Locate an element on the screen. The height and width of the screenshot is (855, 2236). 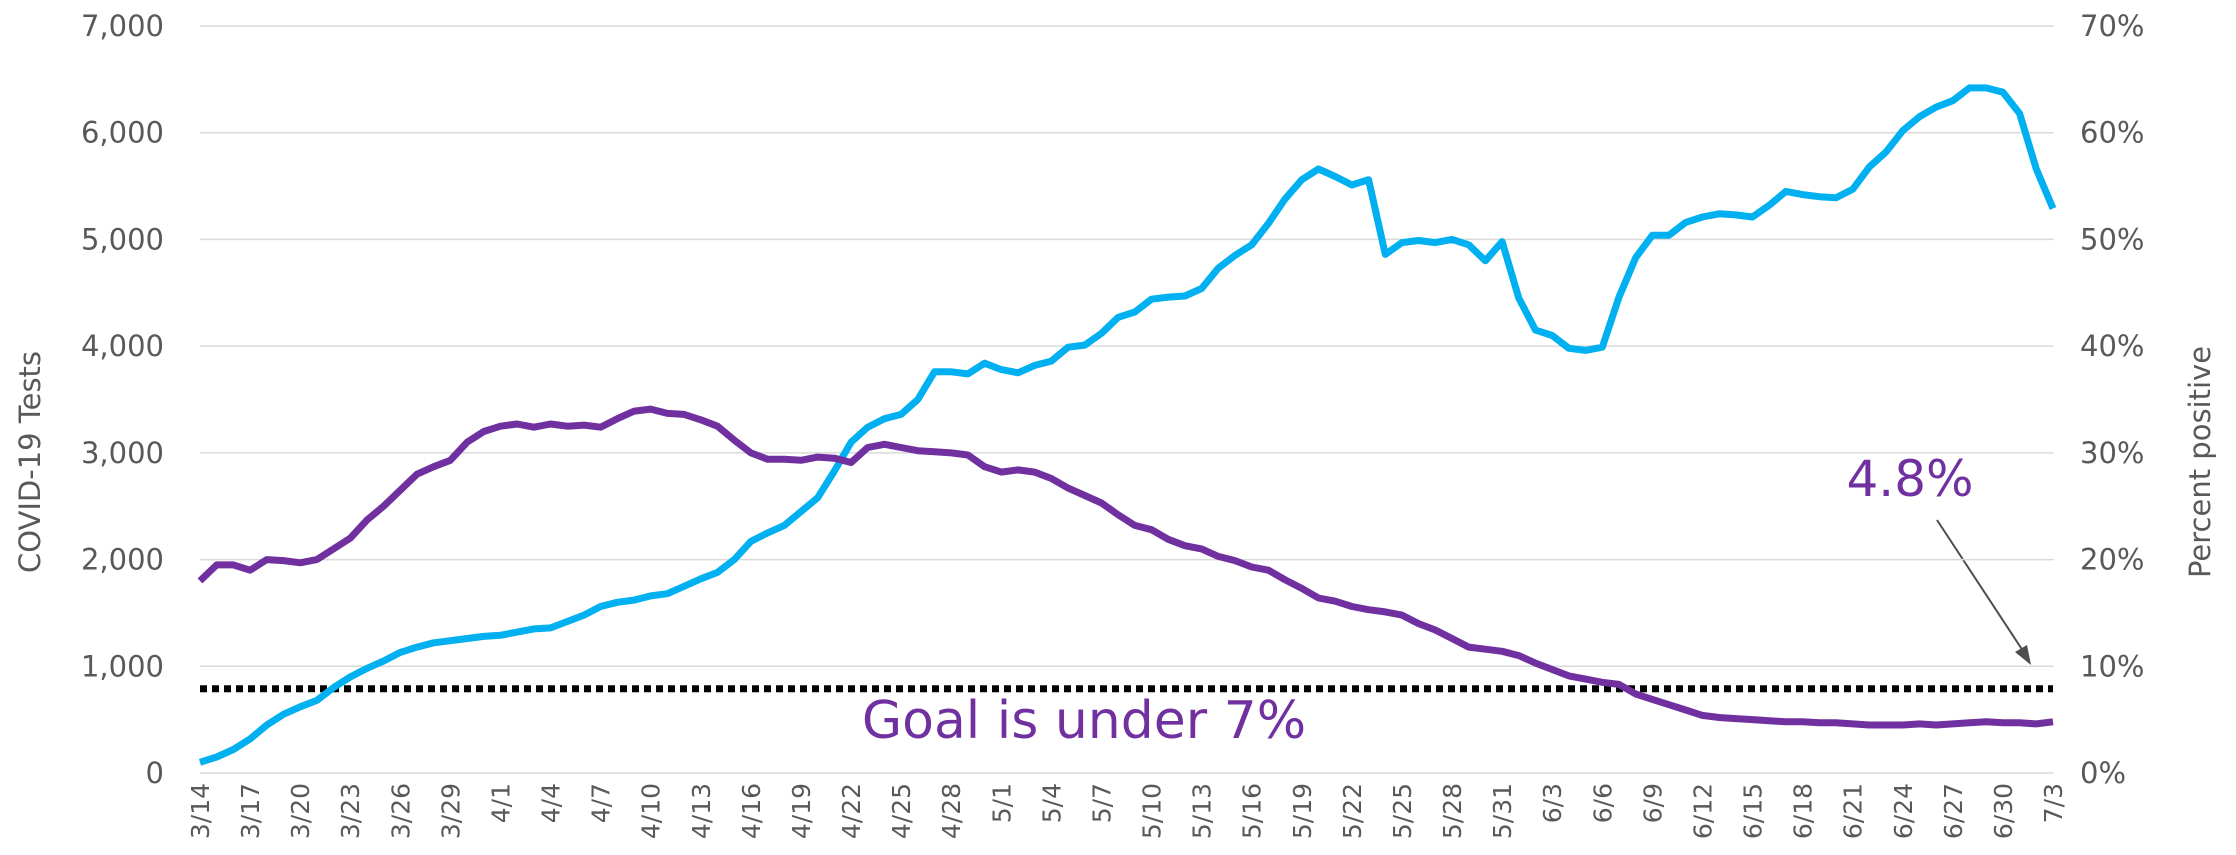
x-tick-label: 6/3 is located at coordinates (1552, 803).